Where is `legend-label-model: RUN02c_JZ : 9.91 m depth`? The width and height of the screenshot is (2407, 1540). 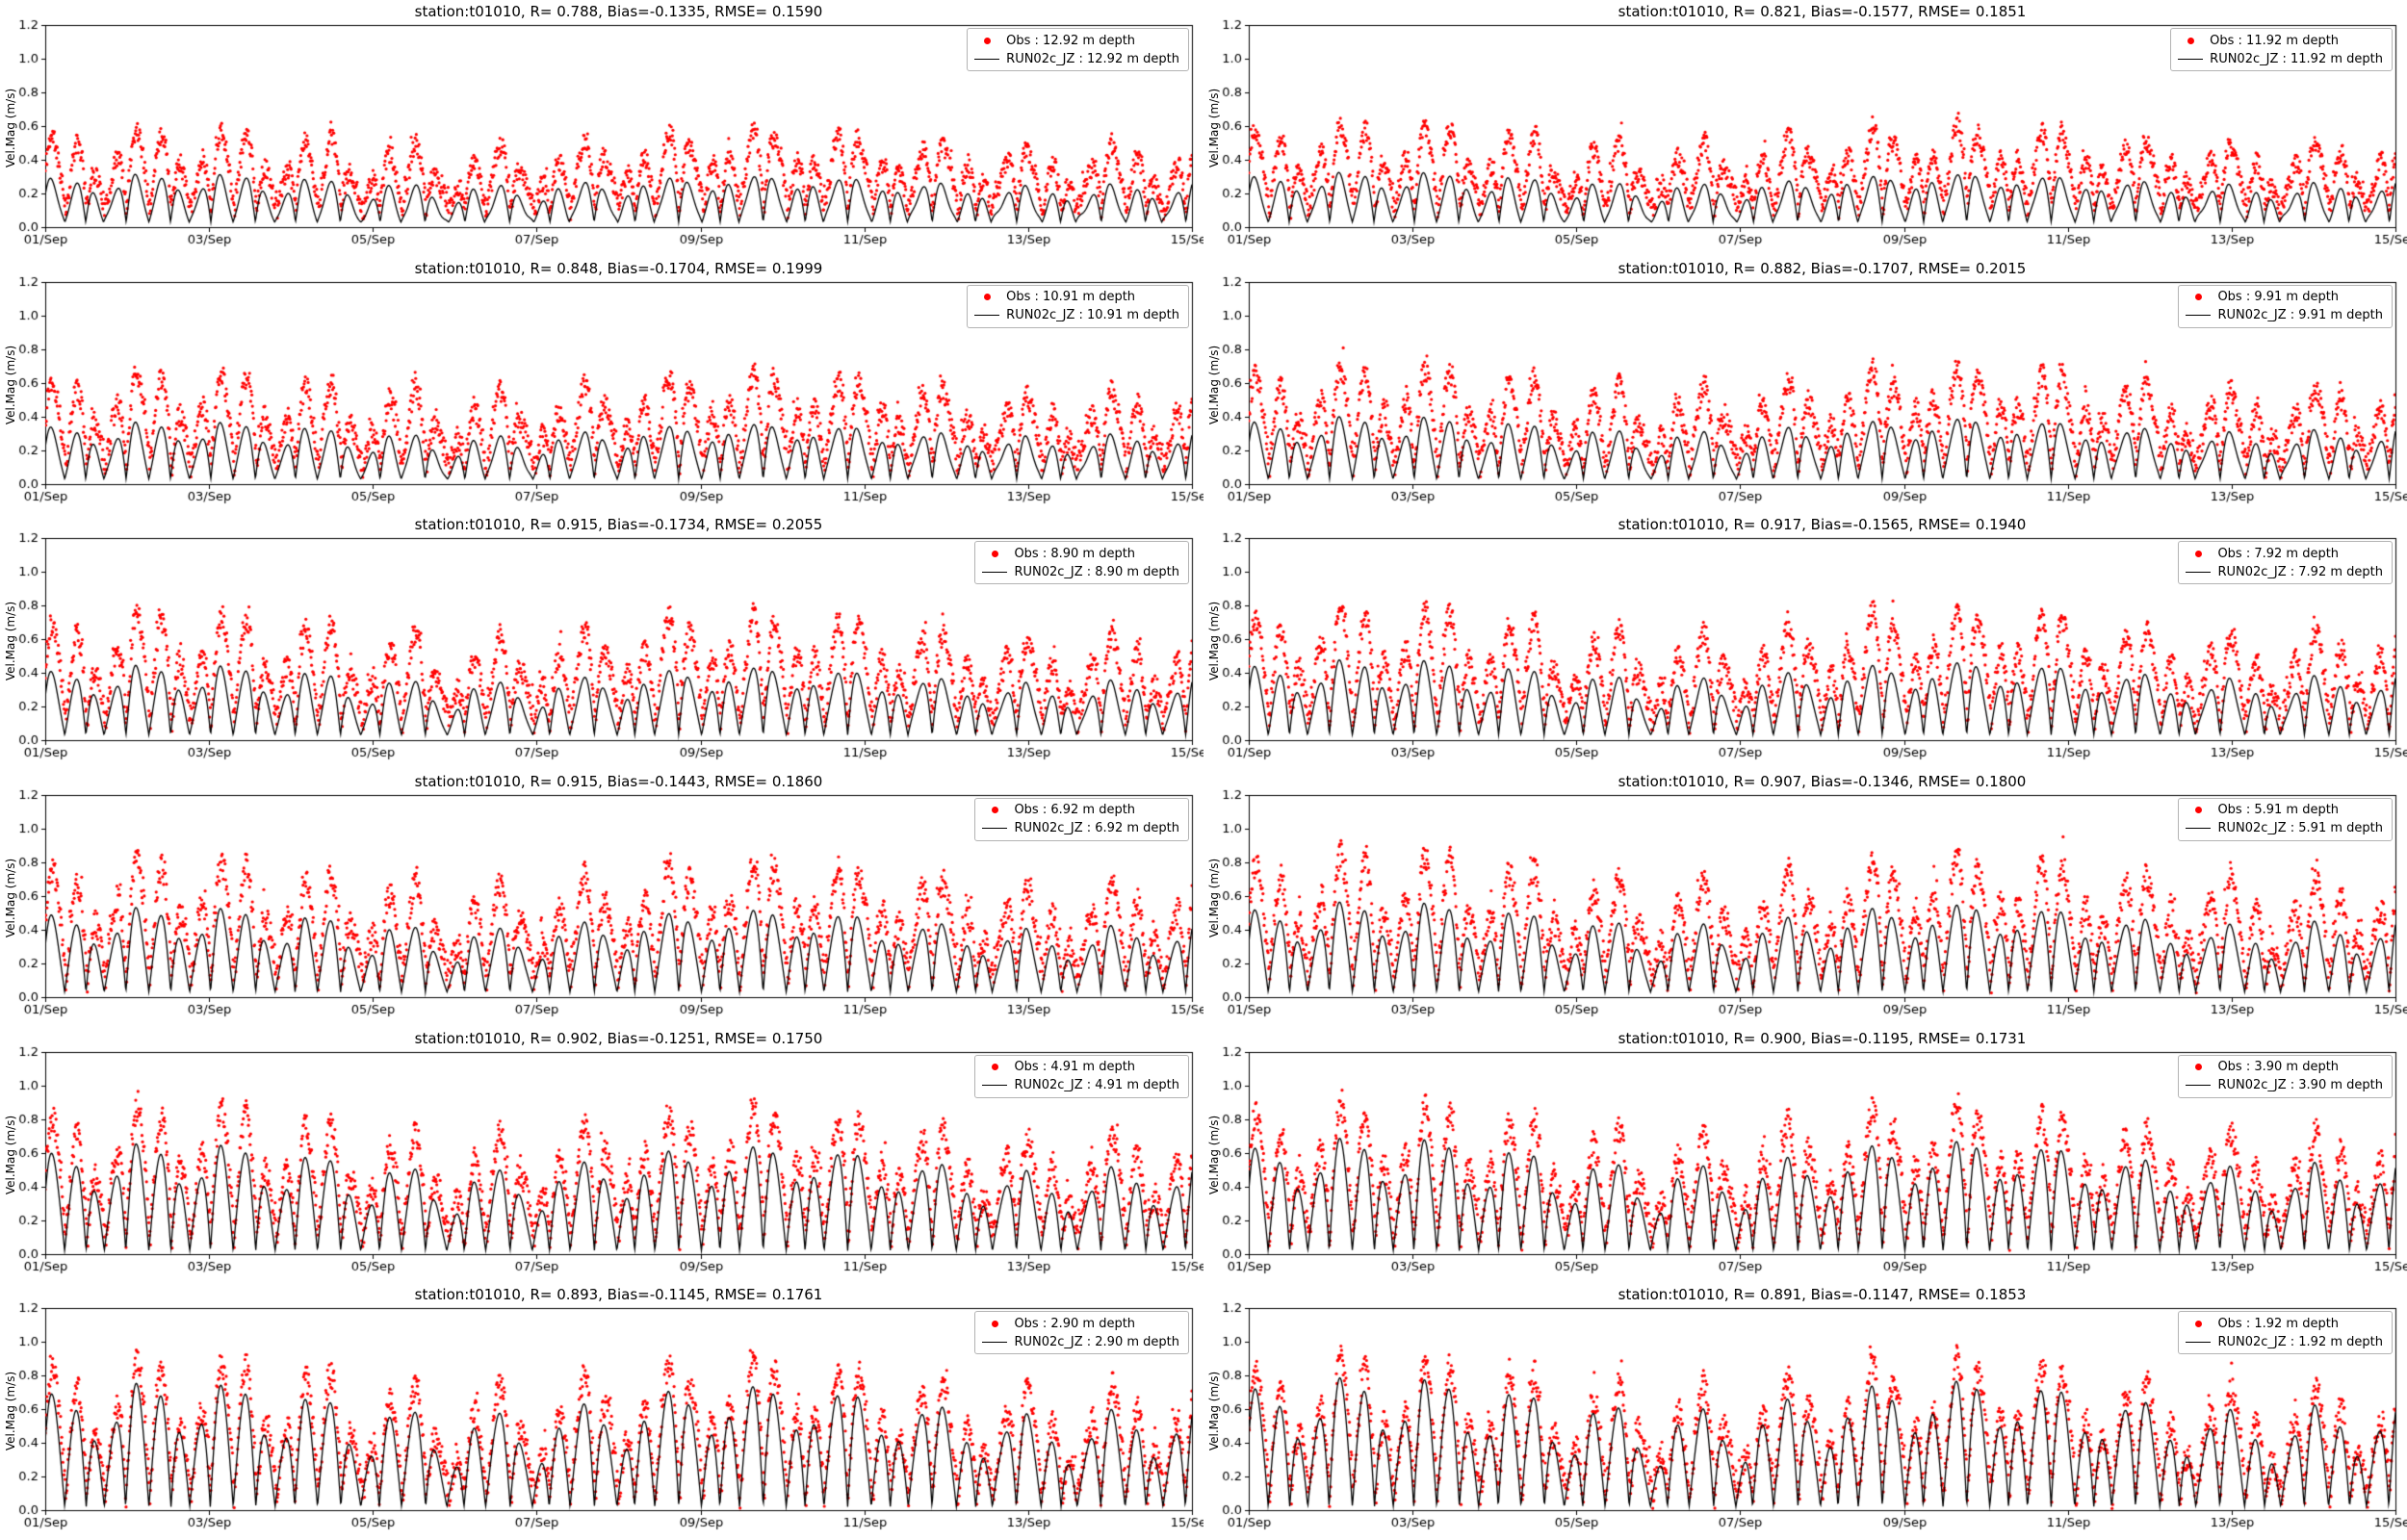
legend-label-model: RUN02c_JZ : 9.91 m depth is located at coordinates (2300, 315).